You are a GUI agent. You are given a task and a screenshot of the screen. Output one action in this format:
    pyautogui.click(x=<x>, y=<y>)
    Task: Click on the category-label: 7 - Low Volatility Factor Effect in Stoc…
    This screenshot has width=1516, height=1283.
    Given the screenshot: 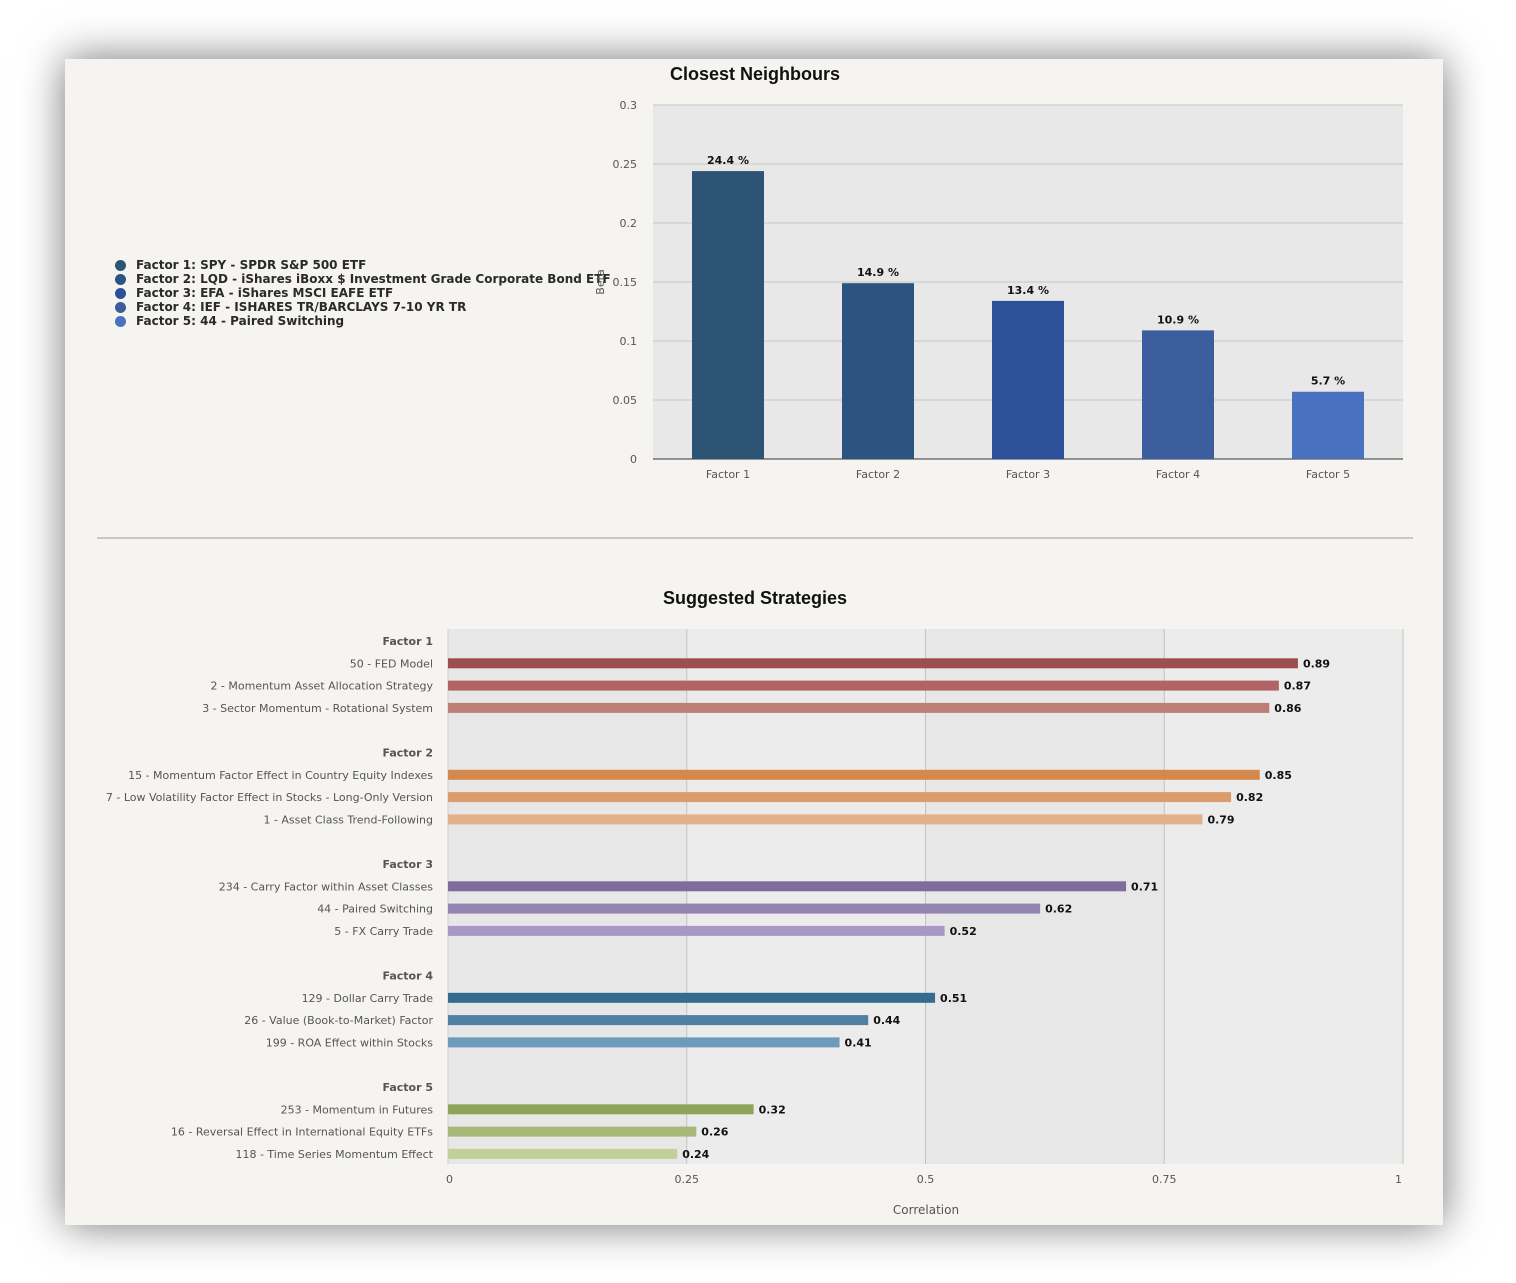 What is the action you would take?
    pyautogui.click(x=269, y=797)
    